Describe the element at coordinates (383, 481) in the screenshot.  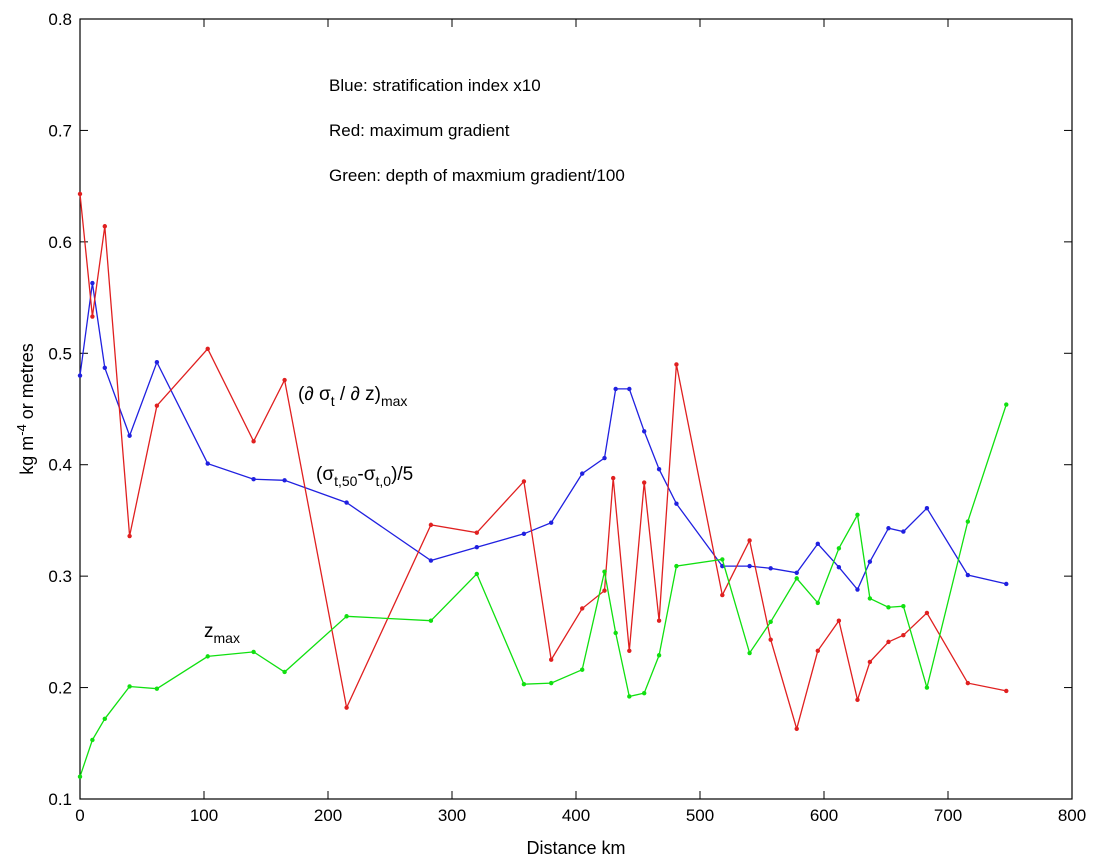
I see `curve-label-blue-sub2: t,0` at that location.